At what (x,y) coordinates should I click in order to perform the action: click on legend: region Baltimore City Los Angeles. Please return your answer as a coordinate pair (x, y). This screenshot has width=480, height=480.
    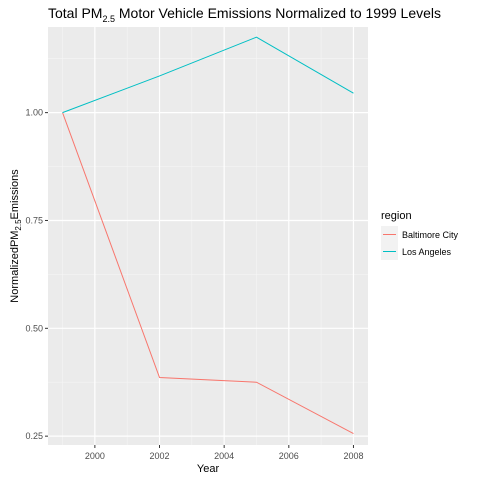
    Looking at the image, I should click on (420, 235).